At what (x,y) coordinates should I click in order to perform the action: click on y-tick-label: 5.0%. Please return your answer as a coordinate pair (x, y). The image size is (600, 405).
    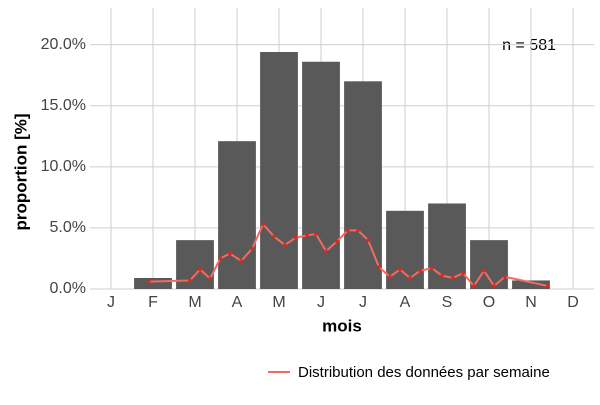
    Looking at the image, I should click on (68, 227).